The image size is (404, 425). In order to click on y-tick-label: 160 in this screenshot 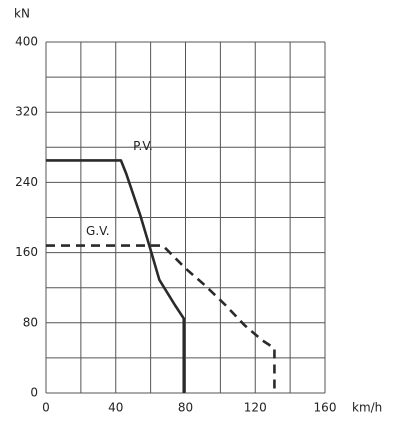, I will do `click(26, 252)`.